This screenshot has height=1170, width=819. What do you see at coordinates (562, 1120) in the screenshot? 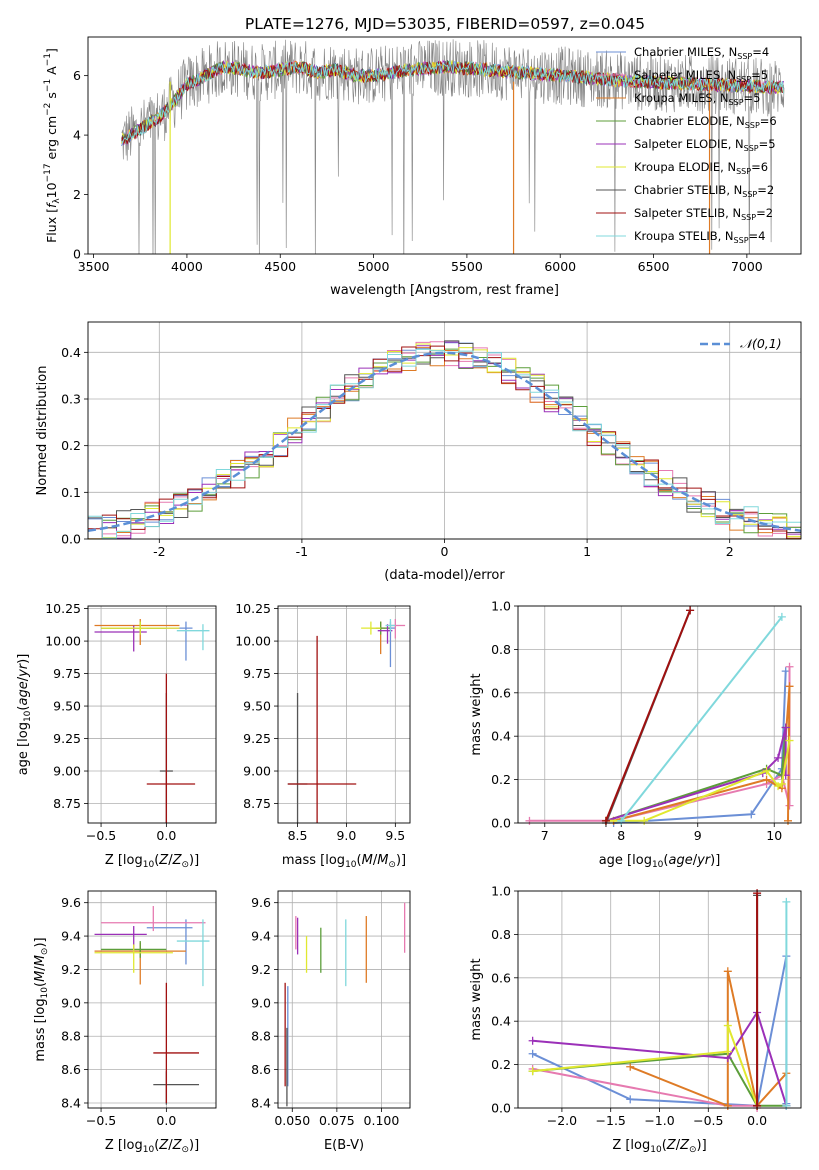
I see `x-tick-label: −2.0` at bounding box center [562, 1120].